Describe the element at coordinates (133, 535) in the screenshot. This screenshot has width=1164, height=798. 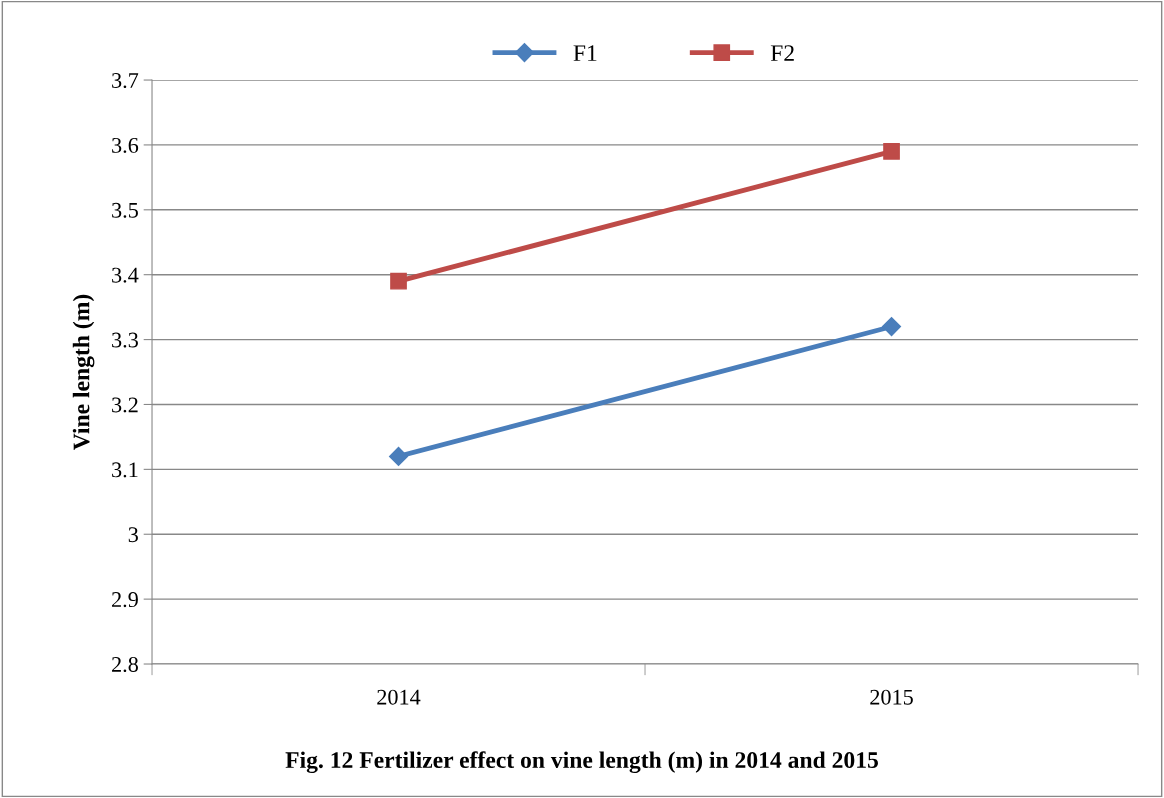
I see `y-tick-label: 3` at that location.